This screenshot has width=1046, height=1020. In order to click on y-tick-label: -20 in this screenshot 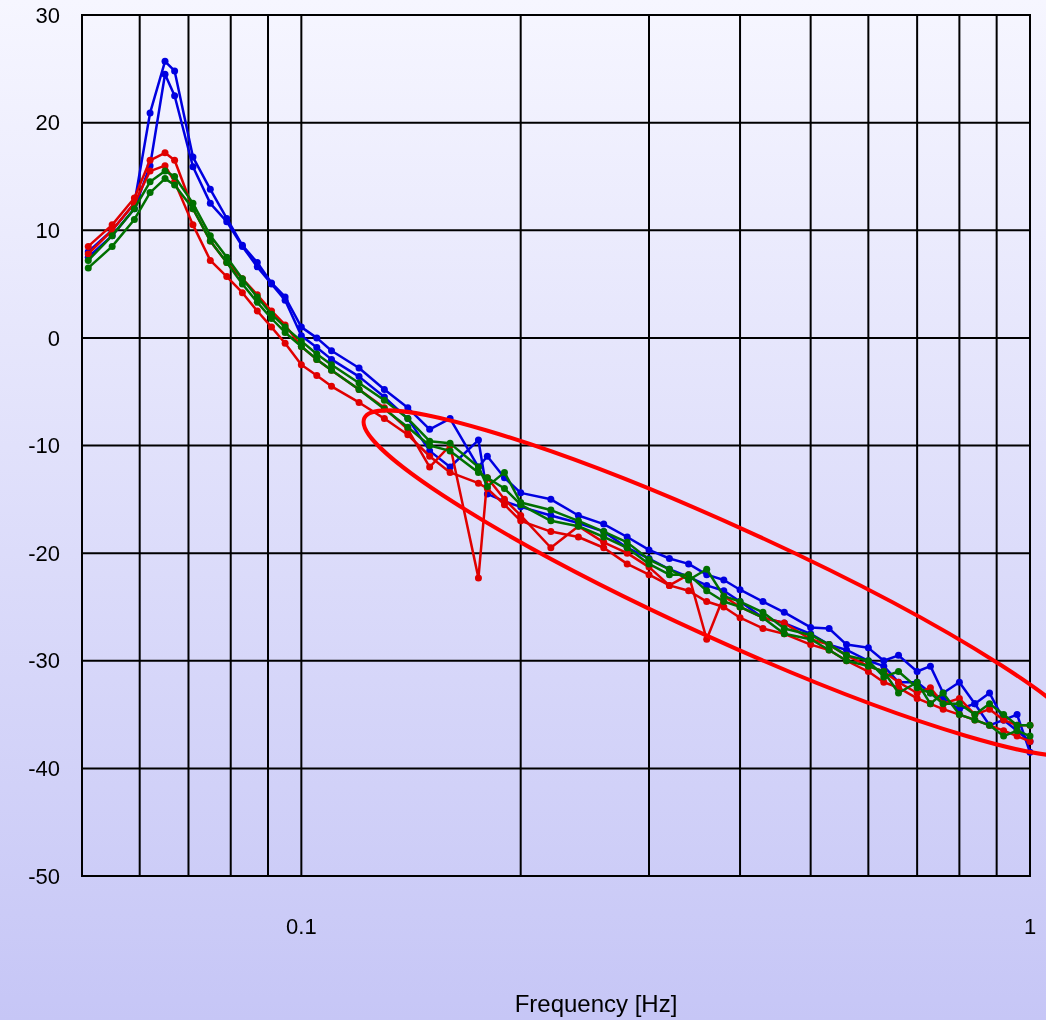, I will do `click(44, 553)`.